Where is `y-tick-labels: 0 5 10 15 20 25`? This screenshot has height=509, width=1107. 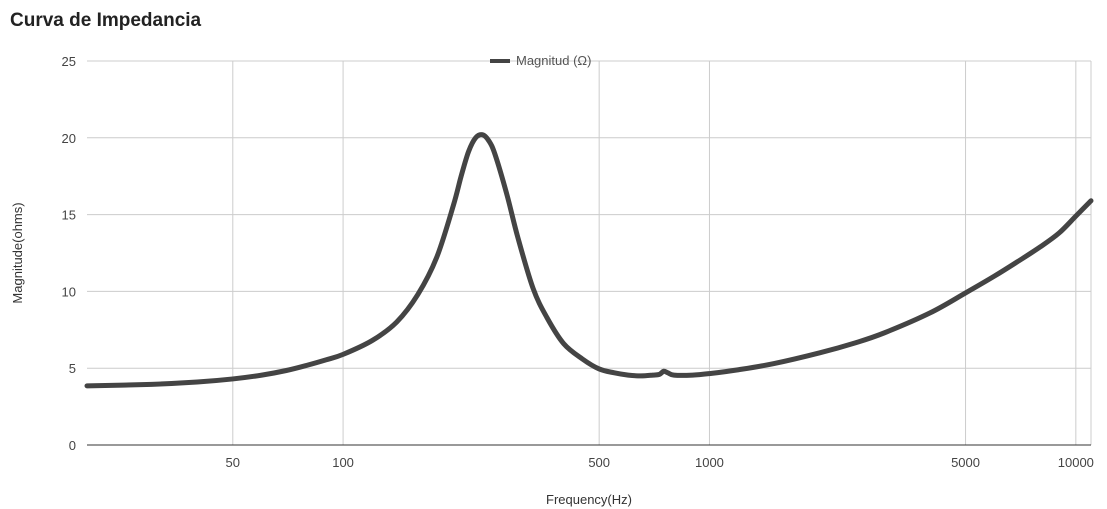 y-tick-labels: 0 5 10 15 20 25 is located at coordinates (69, 253).